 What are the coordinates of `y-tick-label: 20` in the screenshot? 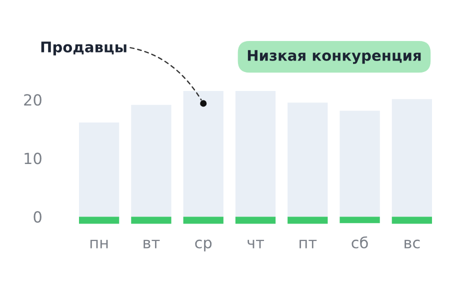 It's located at (33, 100).